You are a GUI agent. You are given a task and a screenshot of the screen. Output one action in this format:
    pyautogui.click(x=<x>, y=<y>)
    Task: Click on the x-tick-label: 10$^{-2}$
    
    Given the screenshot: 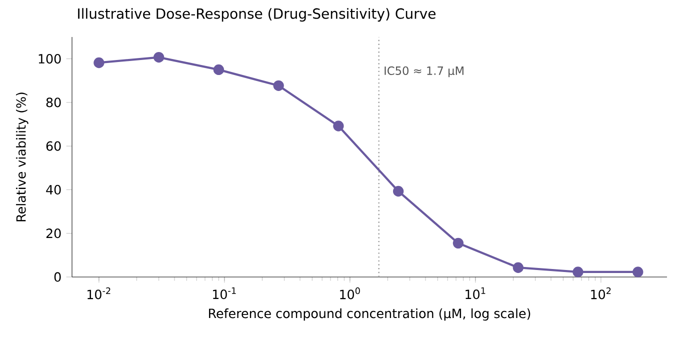 What is the action you would take?
    pyautogui.click(x=99, y=293)
    